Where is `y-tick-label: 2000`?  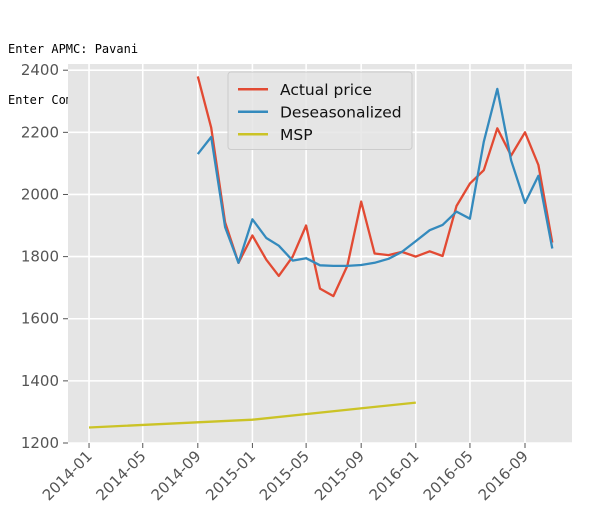
y-tick-label: 2000 is located at coordinates (40, 194).